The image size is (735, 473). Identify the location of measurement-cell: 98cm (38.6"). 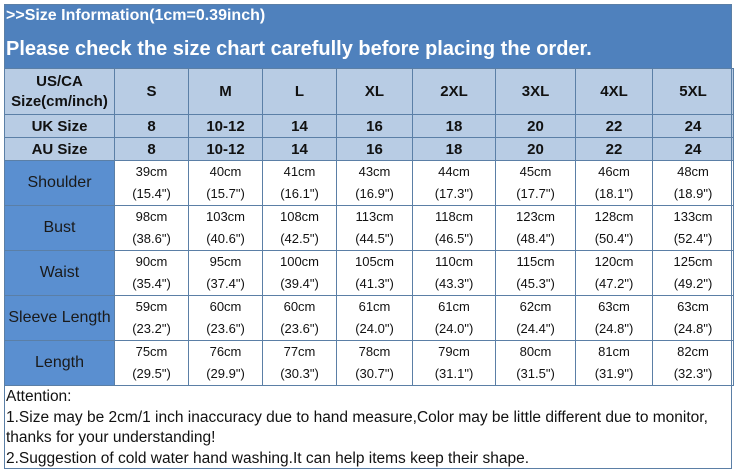
(151, 228).